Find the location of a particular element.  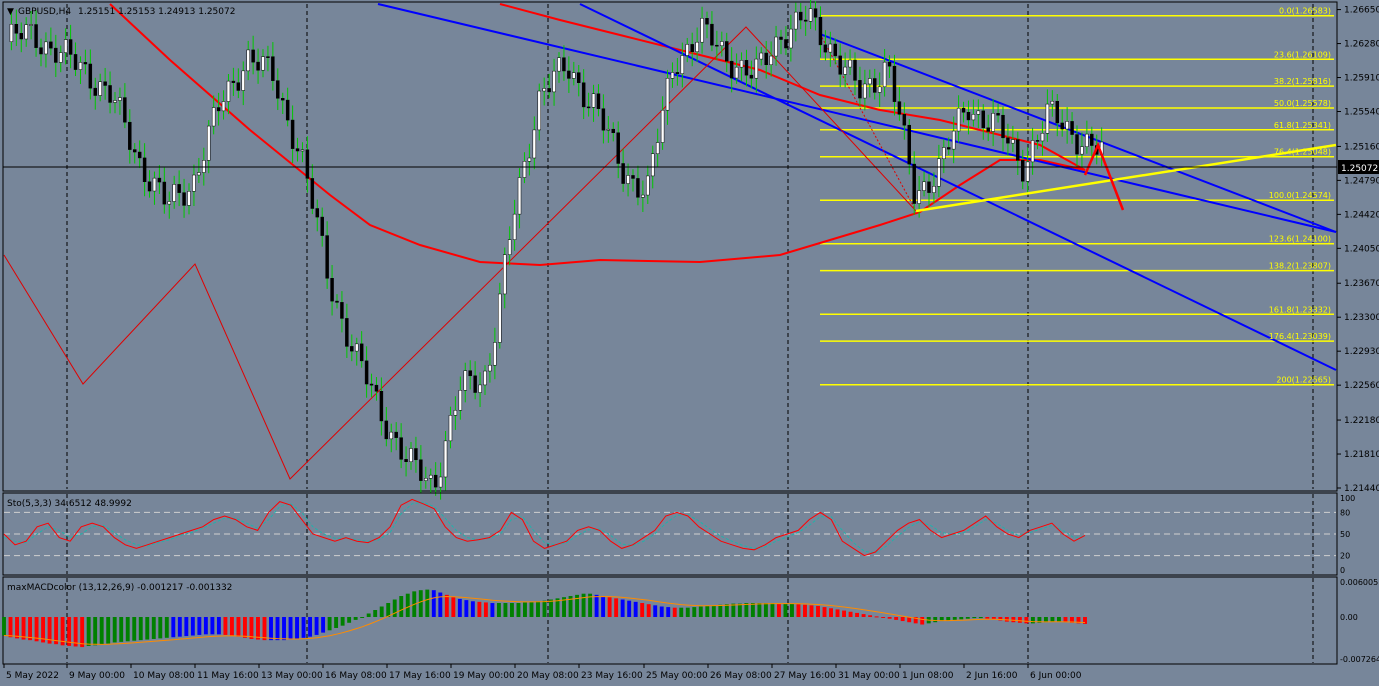

stochastic-panel: Sto(5,3,3) 34.6512 48.9992 100 80 50 20 0 is located at coordinates (678, 534).